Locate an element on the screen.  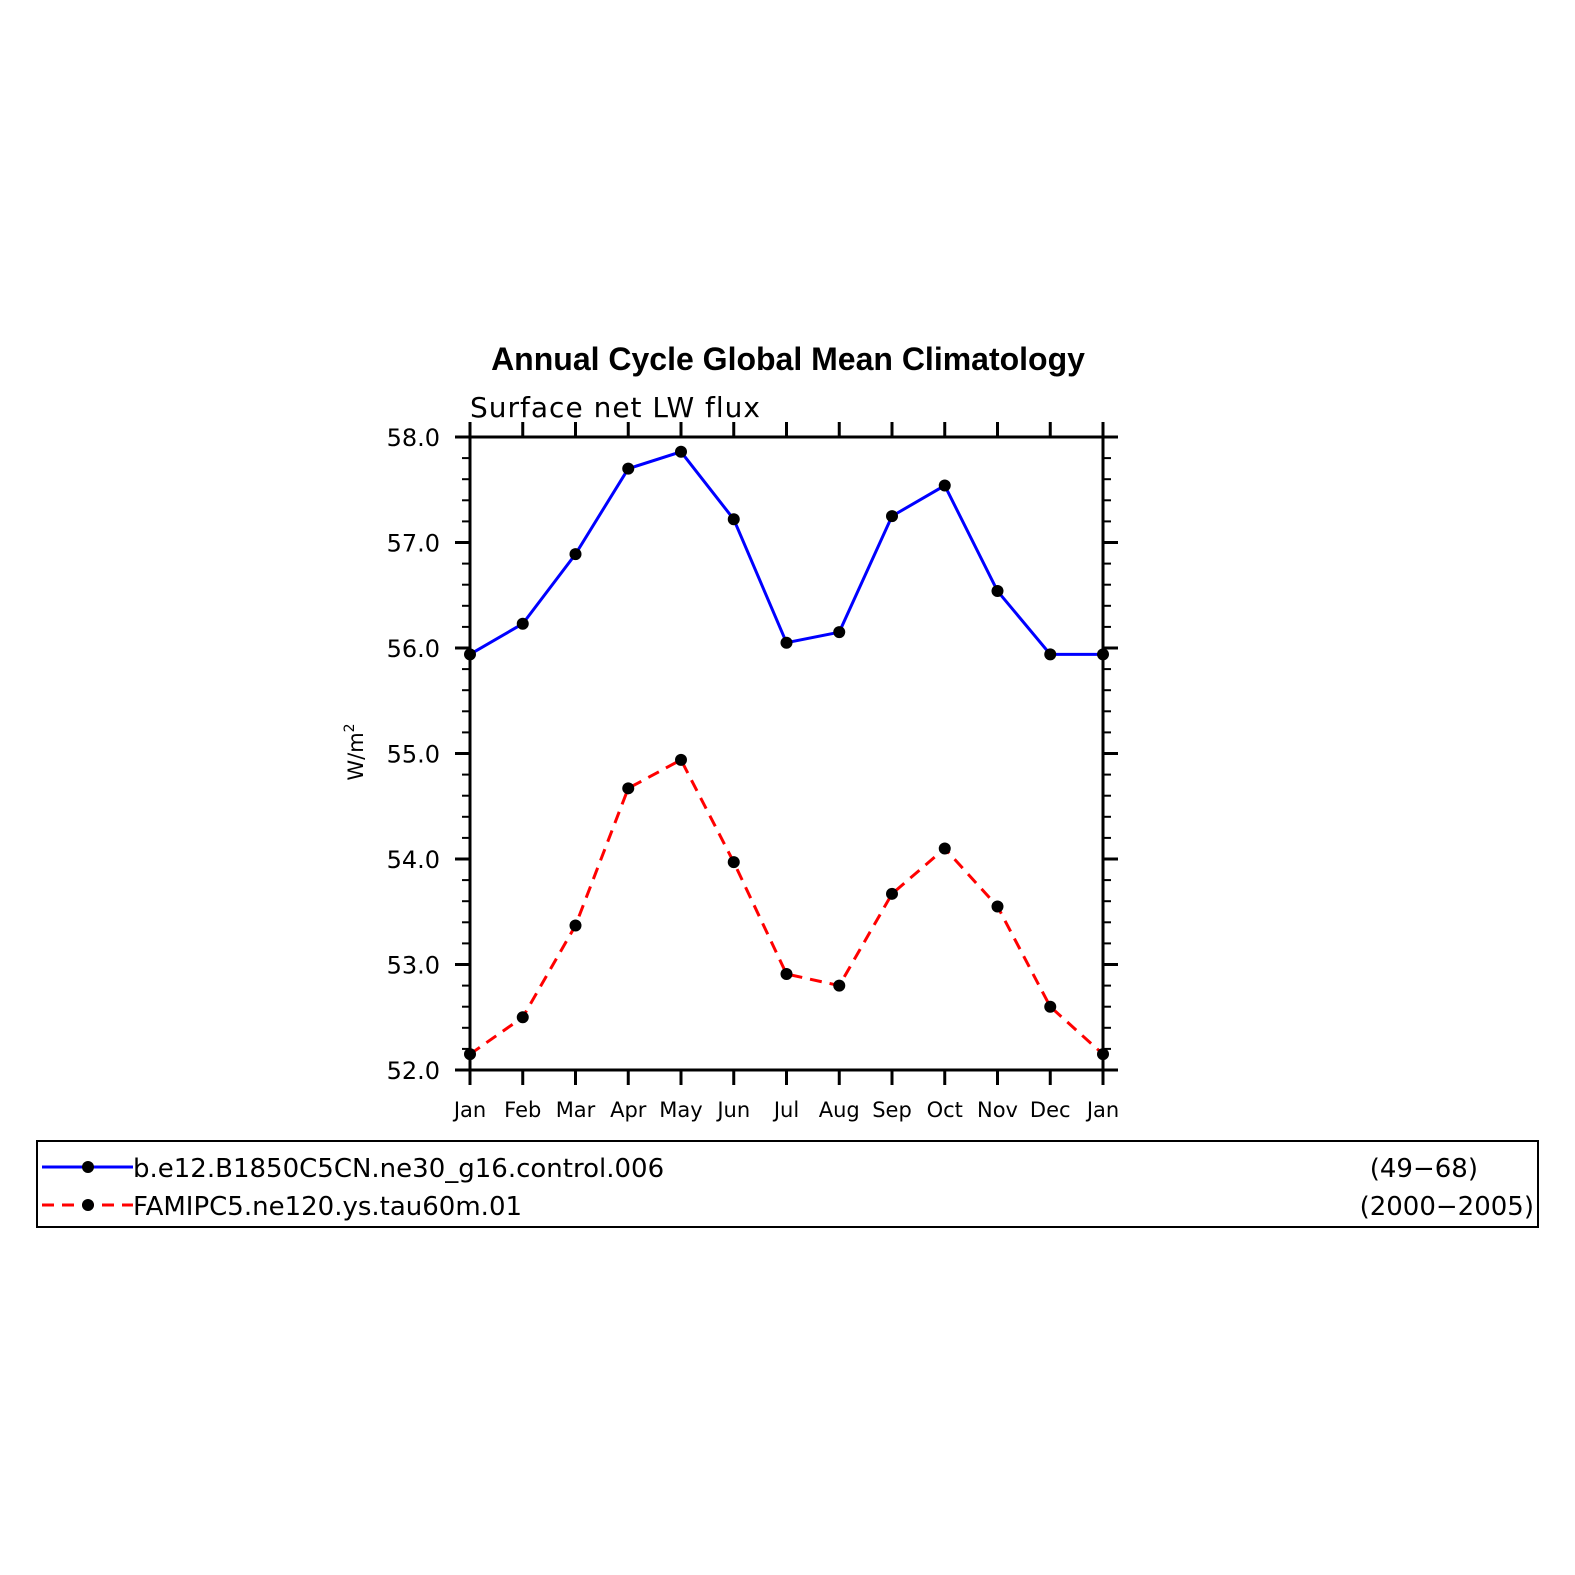
chart-subtitle: Surface net LW flux is located at coordinates (615, 407).